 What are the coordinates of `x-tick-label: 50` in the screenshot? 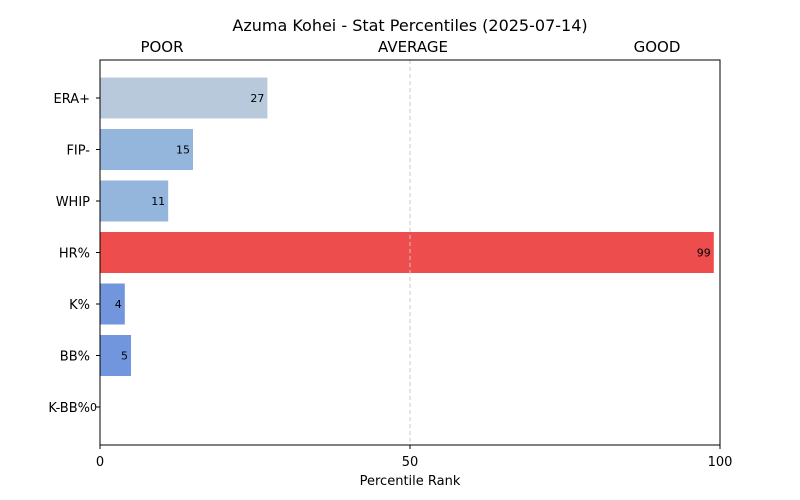 It's located at (410, 462).